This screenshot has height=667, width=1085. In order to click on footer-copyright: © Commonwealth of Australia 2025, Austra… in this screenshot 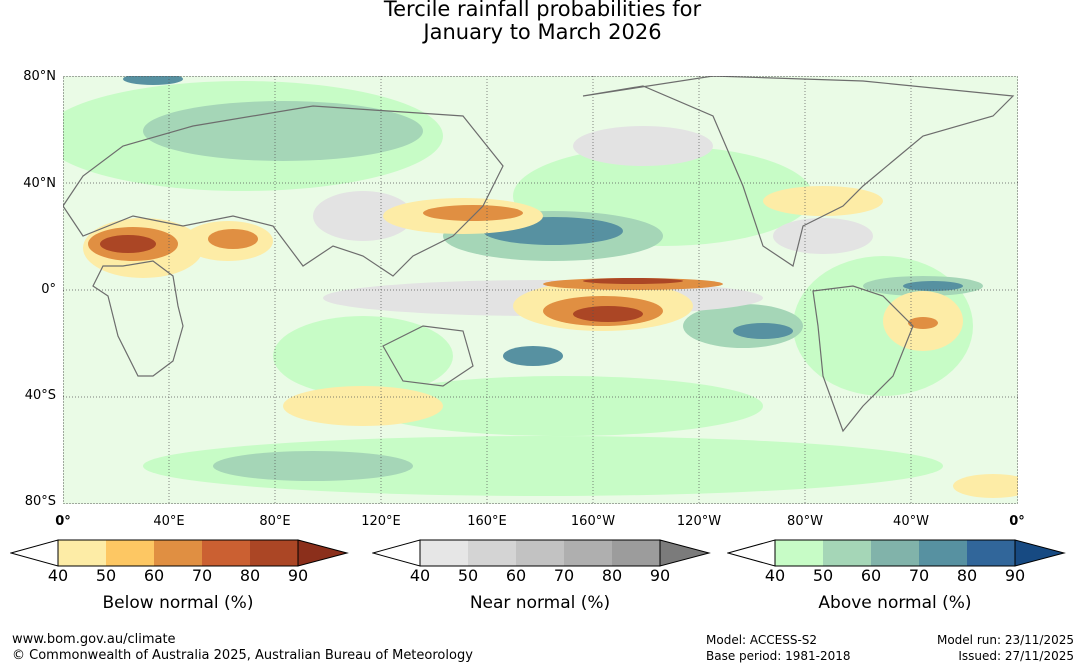, I will do `click(242, 655)`.